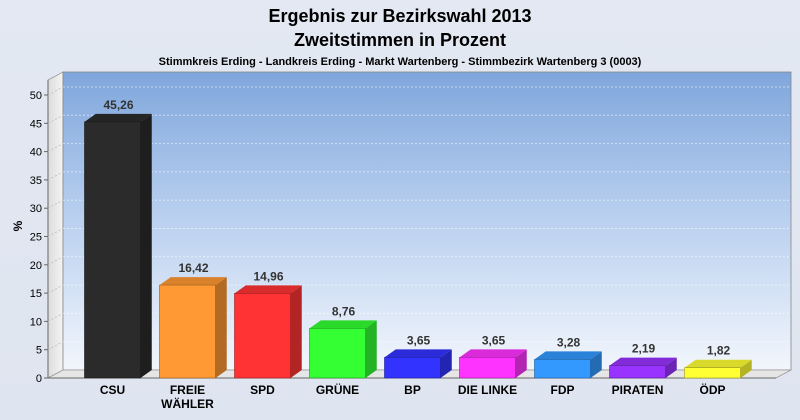  Describe the element at coordinates (412, 390) in the screenshot. I see `x-tick-label: BP` at that location.